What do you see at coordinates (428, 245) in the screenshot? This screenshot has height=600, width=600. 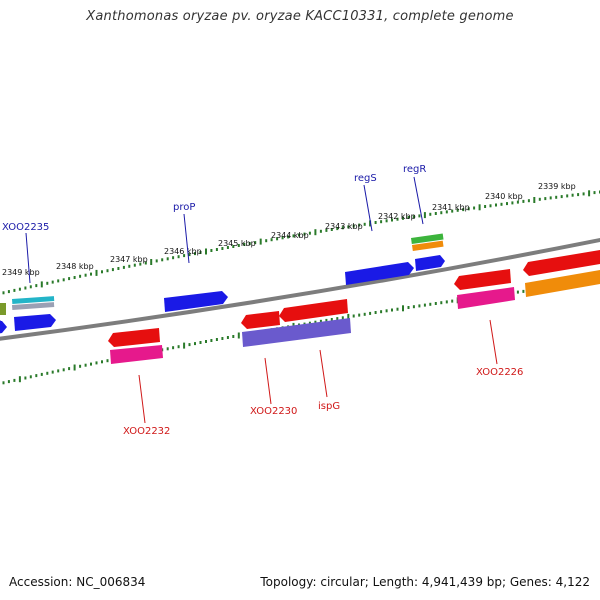 I see `gene-orange-small` at bounding box center [428, 245].